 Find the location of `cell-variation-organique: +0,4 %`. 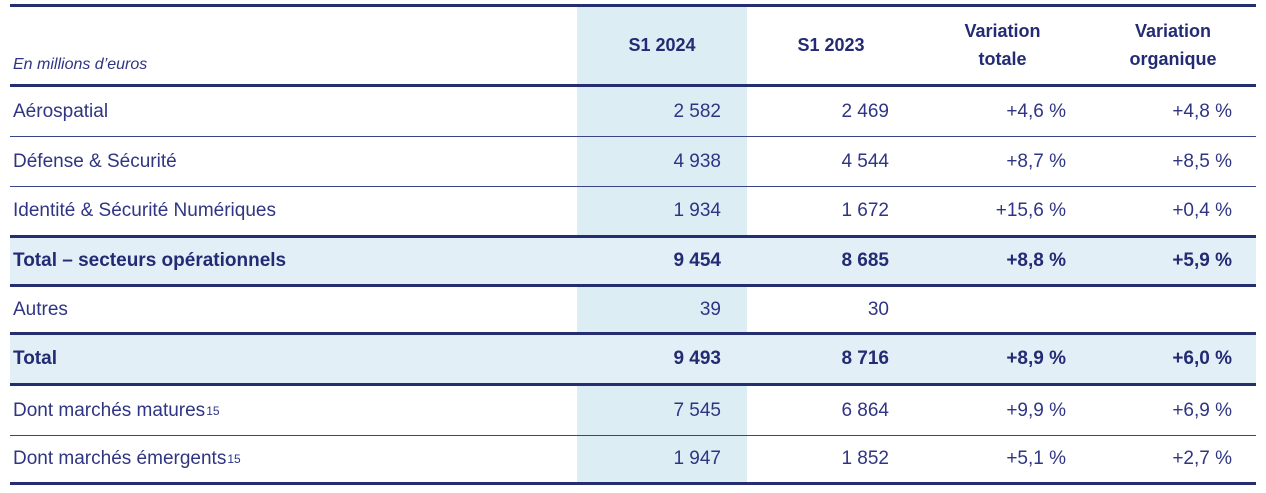

cell-variation-organique: +0,4 % is located at coordinates (1202, 210).